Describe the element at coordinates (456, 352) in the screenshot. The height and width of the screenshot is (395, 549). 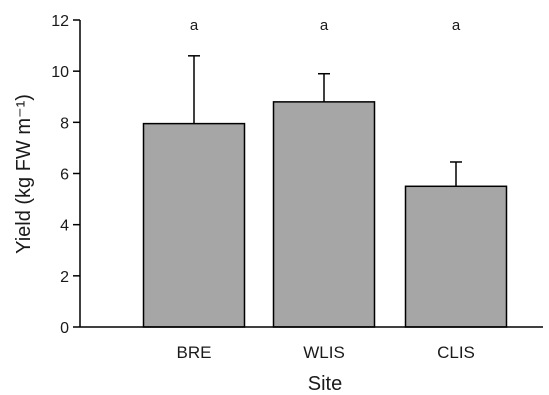
I see `x-tick-label-clis: CLIS` at that location.